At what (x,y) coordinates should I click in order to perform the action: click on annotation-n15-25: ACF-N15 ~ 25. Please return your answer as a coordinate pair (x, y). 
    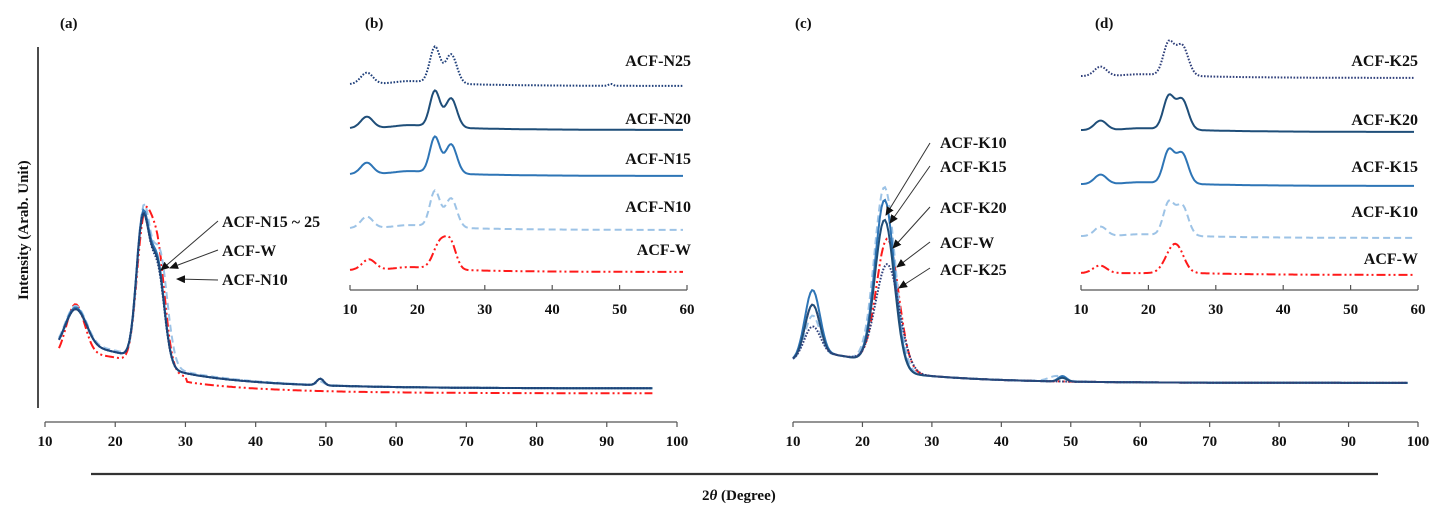
    Looking at the image, I should click on (271, 222).